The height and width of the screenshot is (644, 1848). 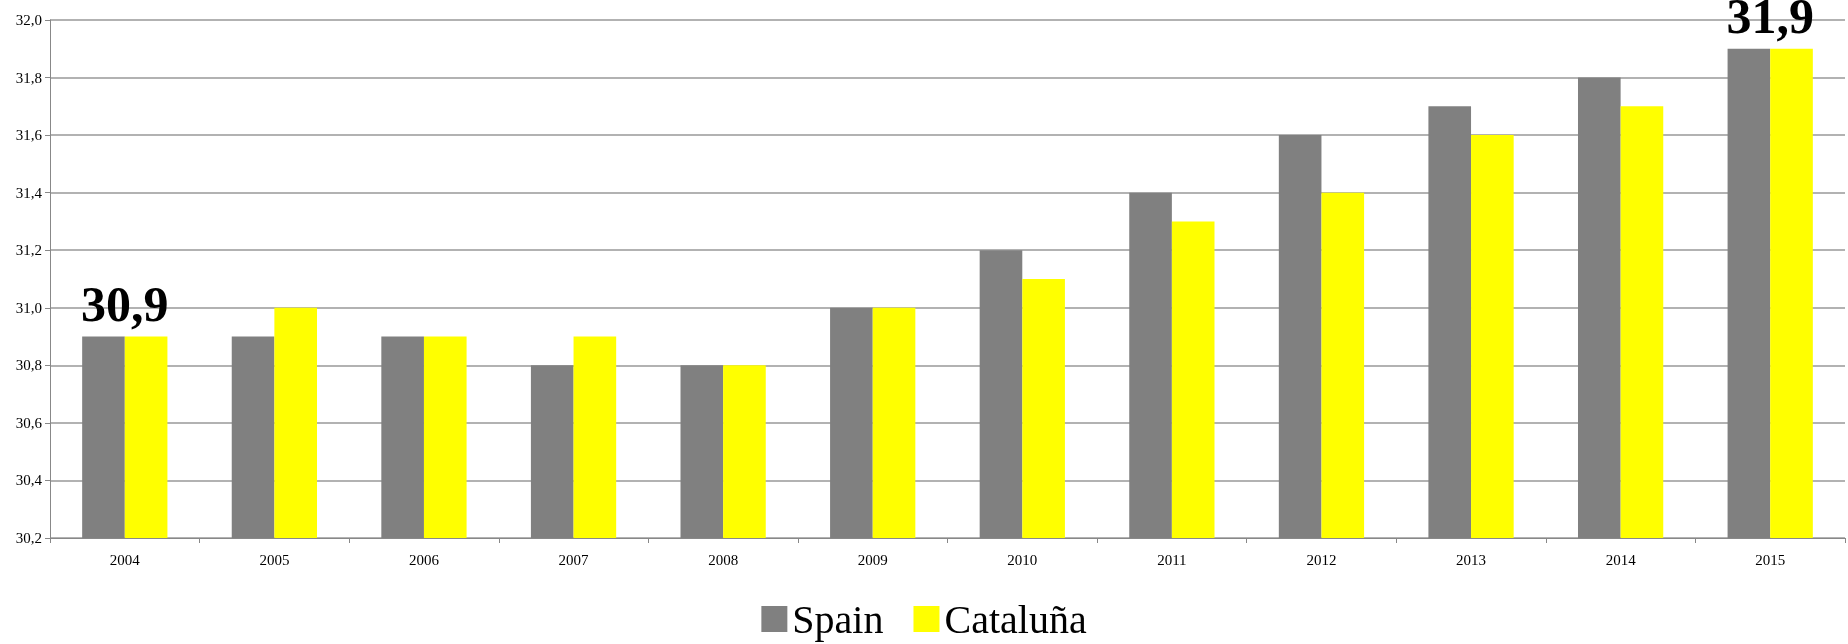 I want to click on x-tick-label: 2013, so click(x=1471, y=559).